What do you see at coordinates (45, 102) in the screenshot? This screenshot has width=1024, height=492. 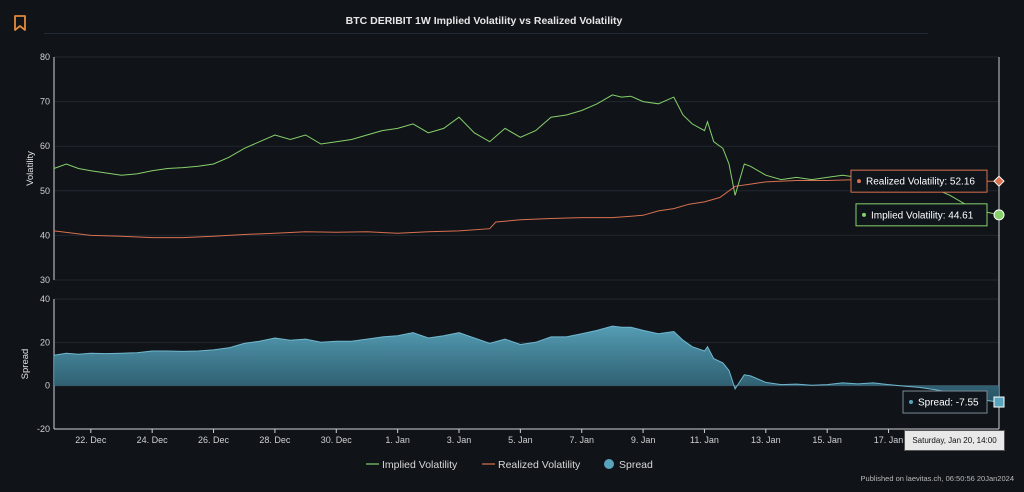 I see `y-tick-label: 70` at bounding box center [45, 102].